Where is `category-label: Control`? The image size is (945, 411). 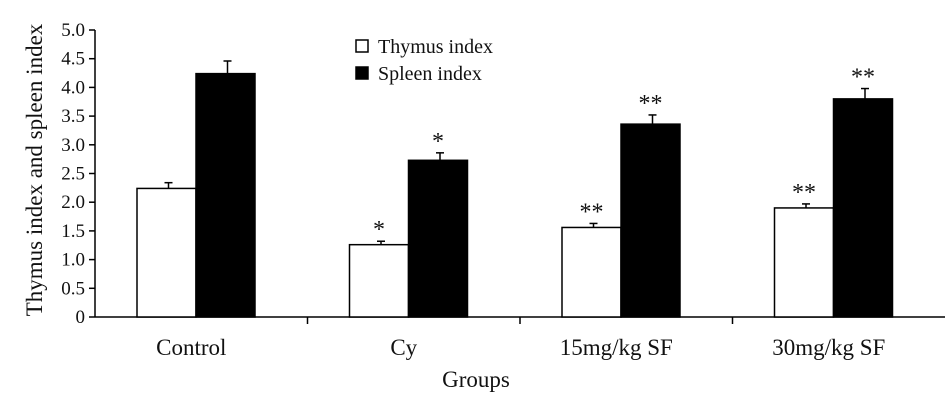 category-label: Control is located at coordinates (191, 347).